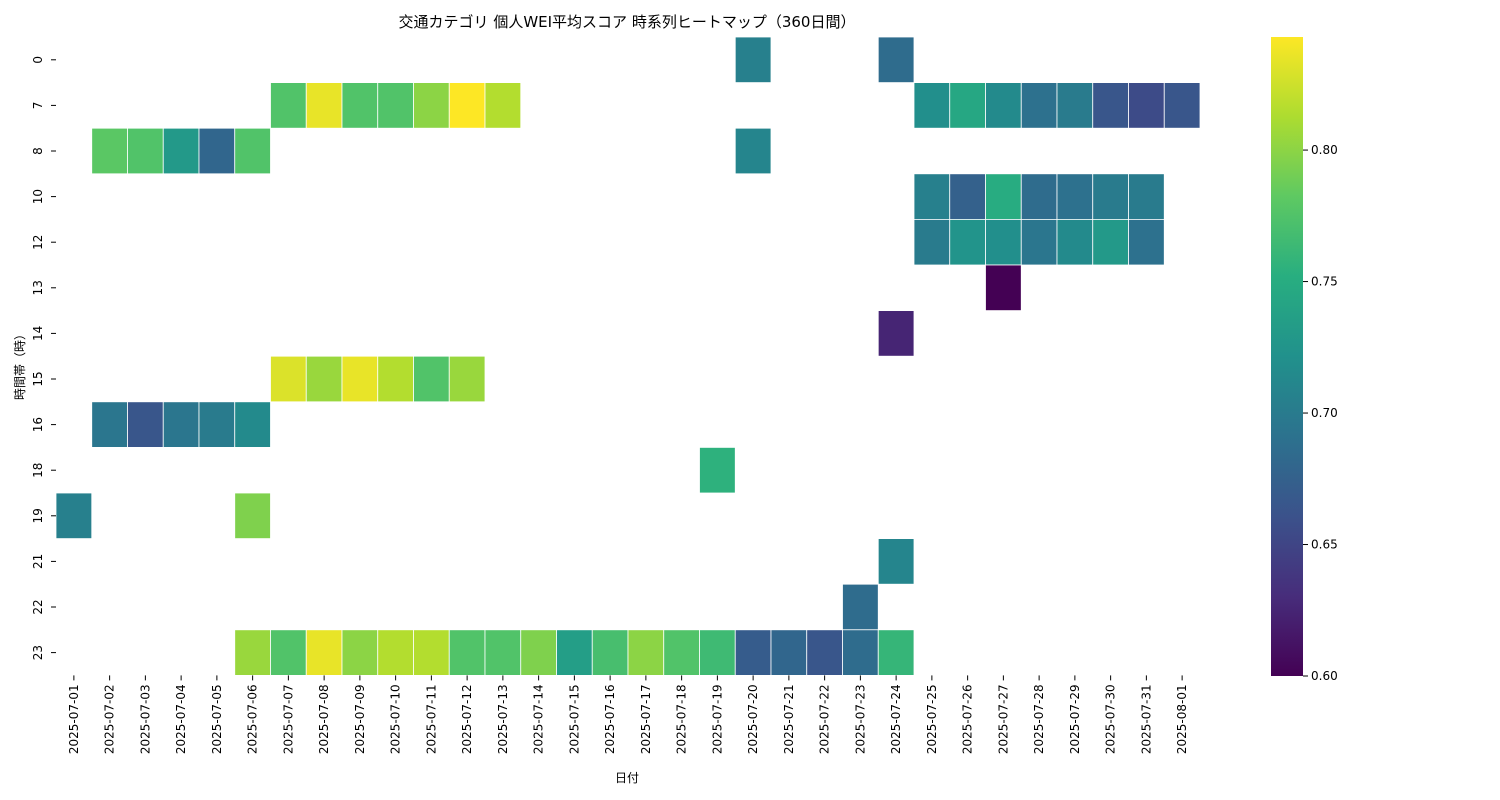 The width and height of the screenshot is (1500, 800). Describe the element at coordinates (431, 719) in the screenshot. I see `x-tick-label: 2025-07-11` at that location.